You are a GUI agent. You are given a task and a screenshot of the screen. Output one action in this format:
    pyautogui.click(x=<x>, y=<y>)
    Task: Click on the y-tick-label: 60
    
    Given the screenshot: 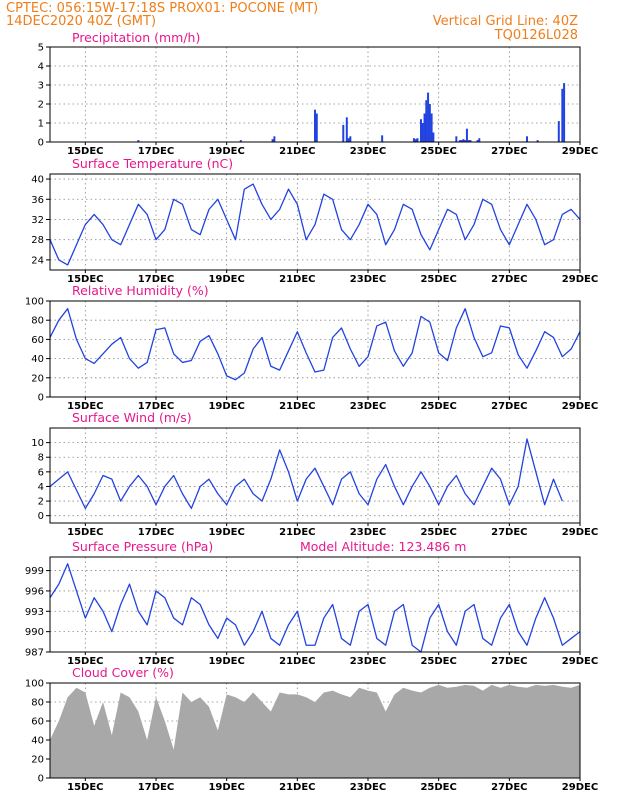 What is the action you would take?
    pyautogui.click(x=37, y=722)
    